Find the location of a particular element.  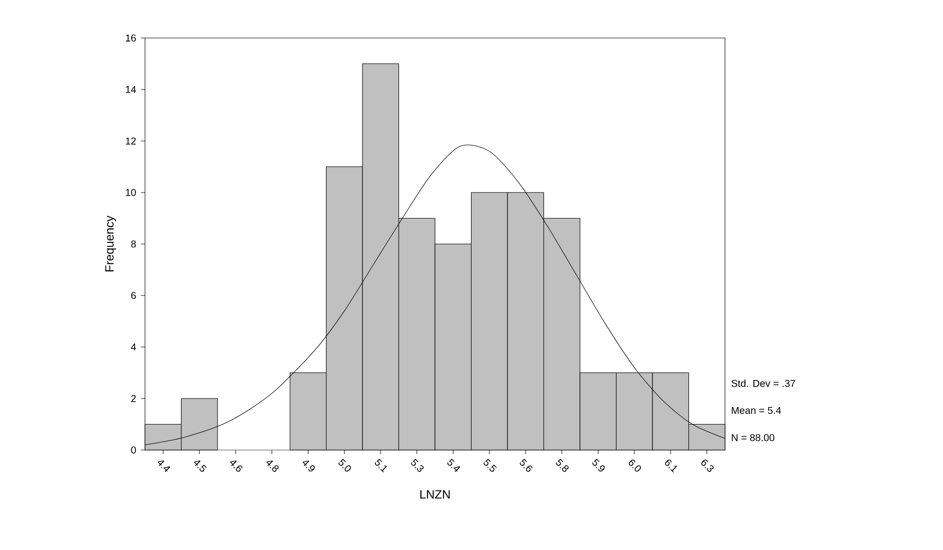

y-tick-label: 12 is located at coordinates (131, 141).